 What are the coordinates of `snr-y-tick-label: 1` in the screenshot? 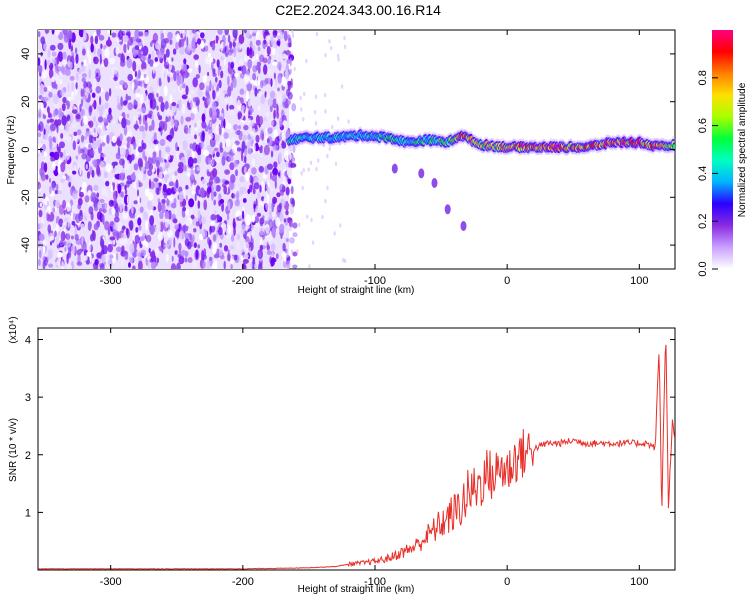 It's located at (28, 513).